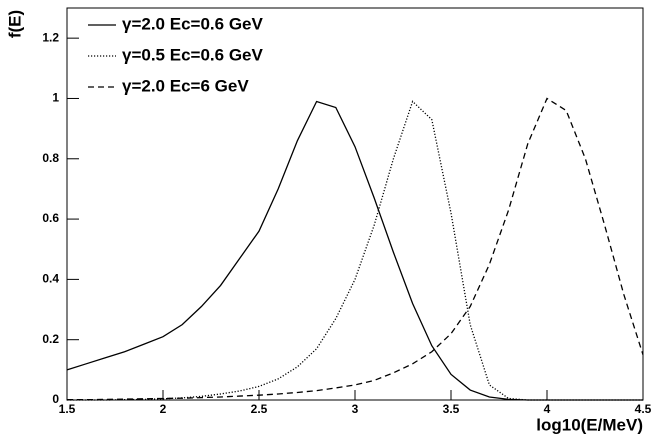 The width and height of the screenshot is (663, 438). What do you see at coordinates (55, 399) in the screenshot?
I see `y-tick-label: 0` at bounding box center [55, 399].